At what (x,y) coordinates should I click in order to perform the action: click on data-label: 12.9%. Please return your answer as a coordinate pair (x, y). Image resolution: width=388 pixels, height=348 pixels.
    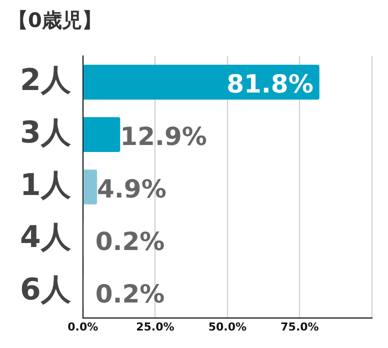
    Looking at the image, I should click on (163, 137).